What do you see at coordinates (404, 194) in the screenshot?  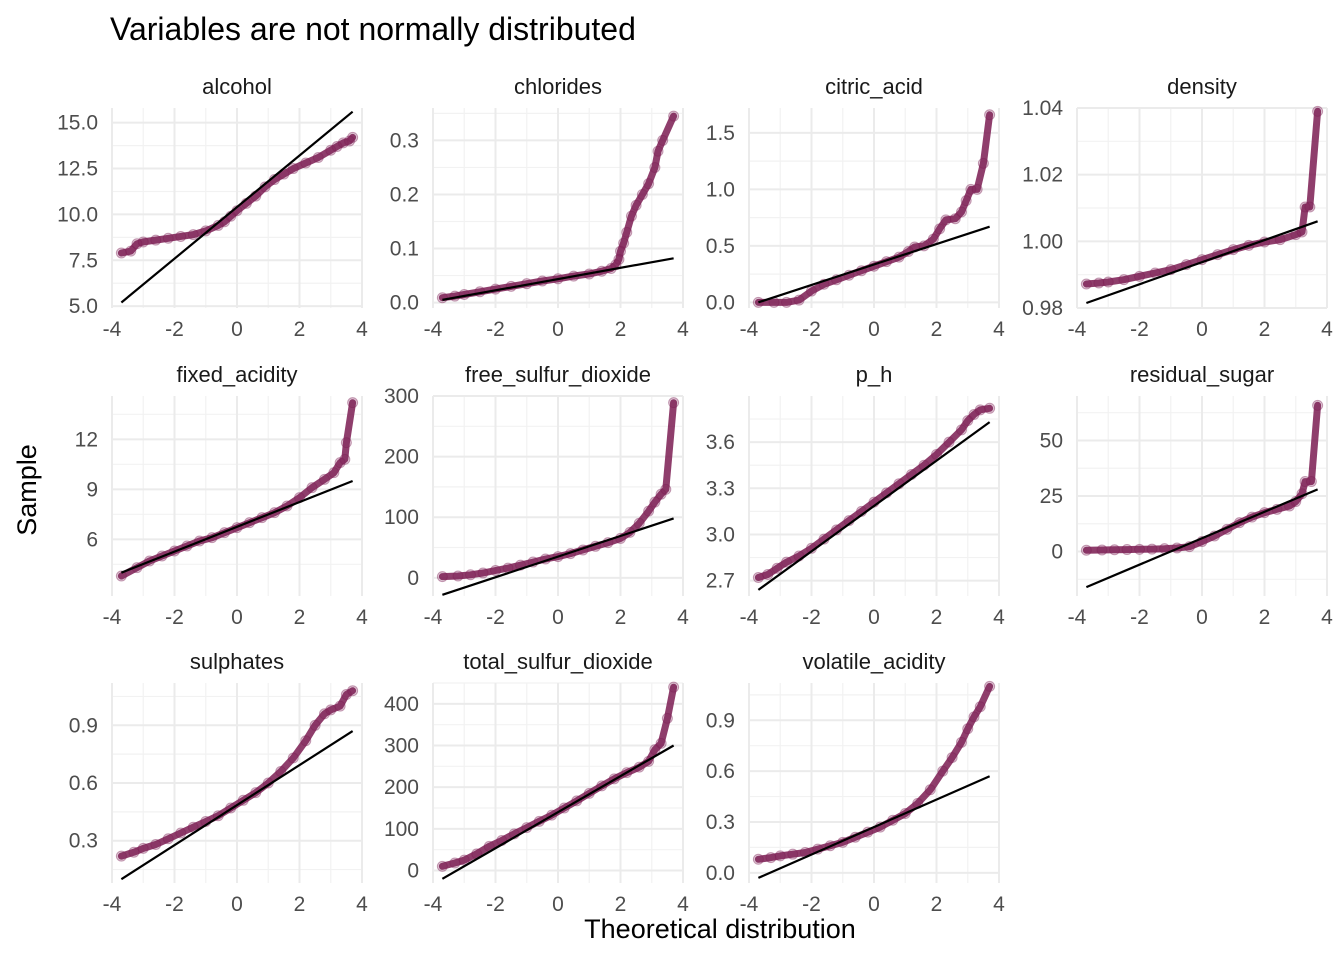 I see `y-tick-label: 0.2` at bounding box center [404, 194].